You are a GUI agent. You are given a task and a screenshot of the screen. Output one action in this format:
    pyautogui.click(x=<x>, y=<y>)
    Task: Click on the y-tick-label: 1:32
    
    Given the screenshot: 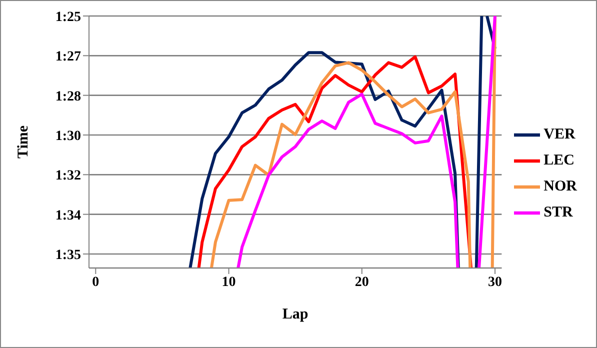 What is the action you would take?
    pyautogui.click(x=68, y=176)
    